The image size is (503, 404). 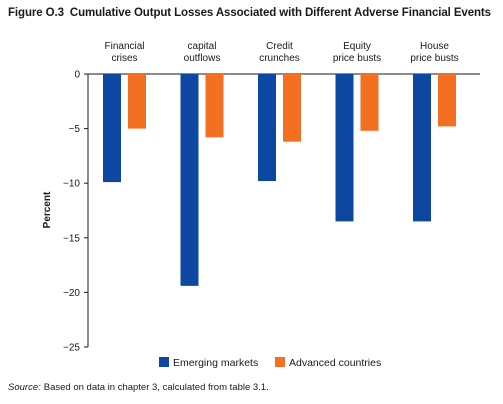 I want to click on legend-emerging-markets-swatch, so click(x=164, y=362).